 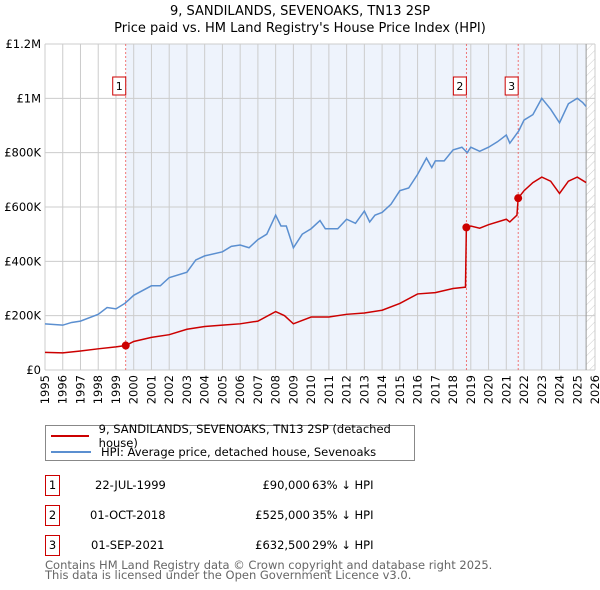 I want to click on y-tick-label: £1M, so click(x=28, y=98).